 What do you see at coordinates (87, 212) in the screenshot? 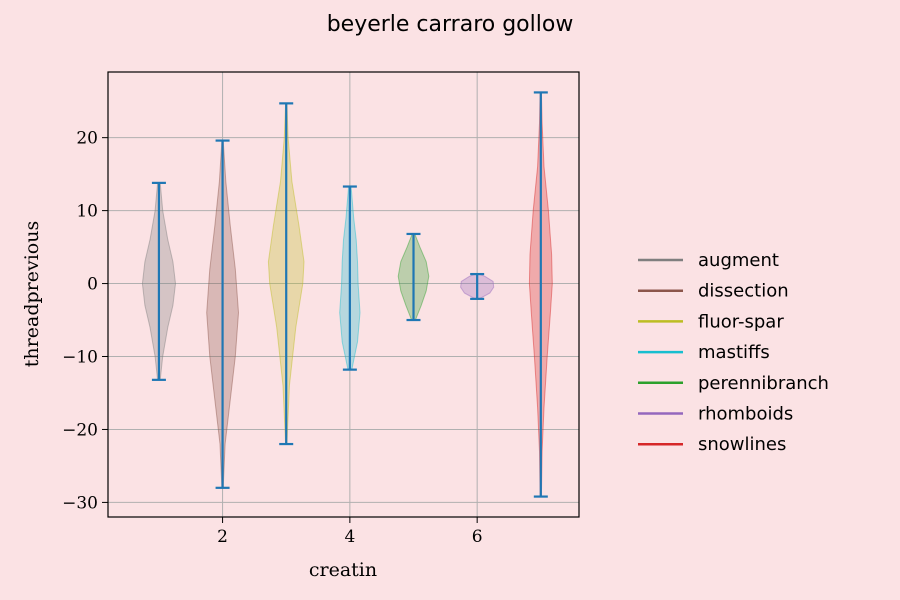
I see `y-tick-label: 10` at bounding box center [87, 212].